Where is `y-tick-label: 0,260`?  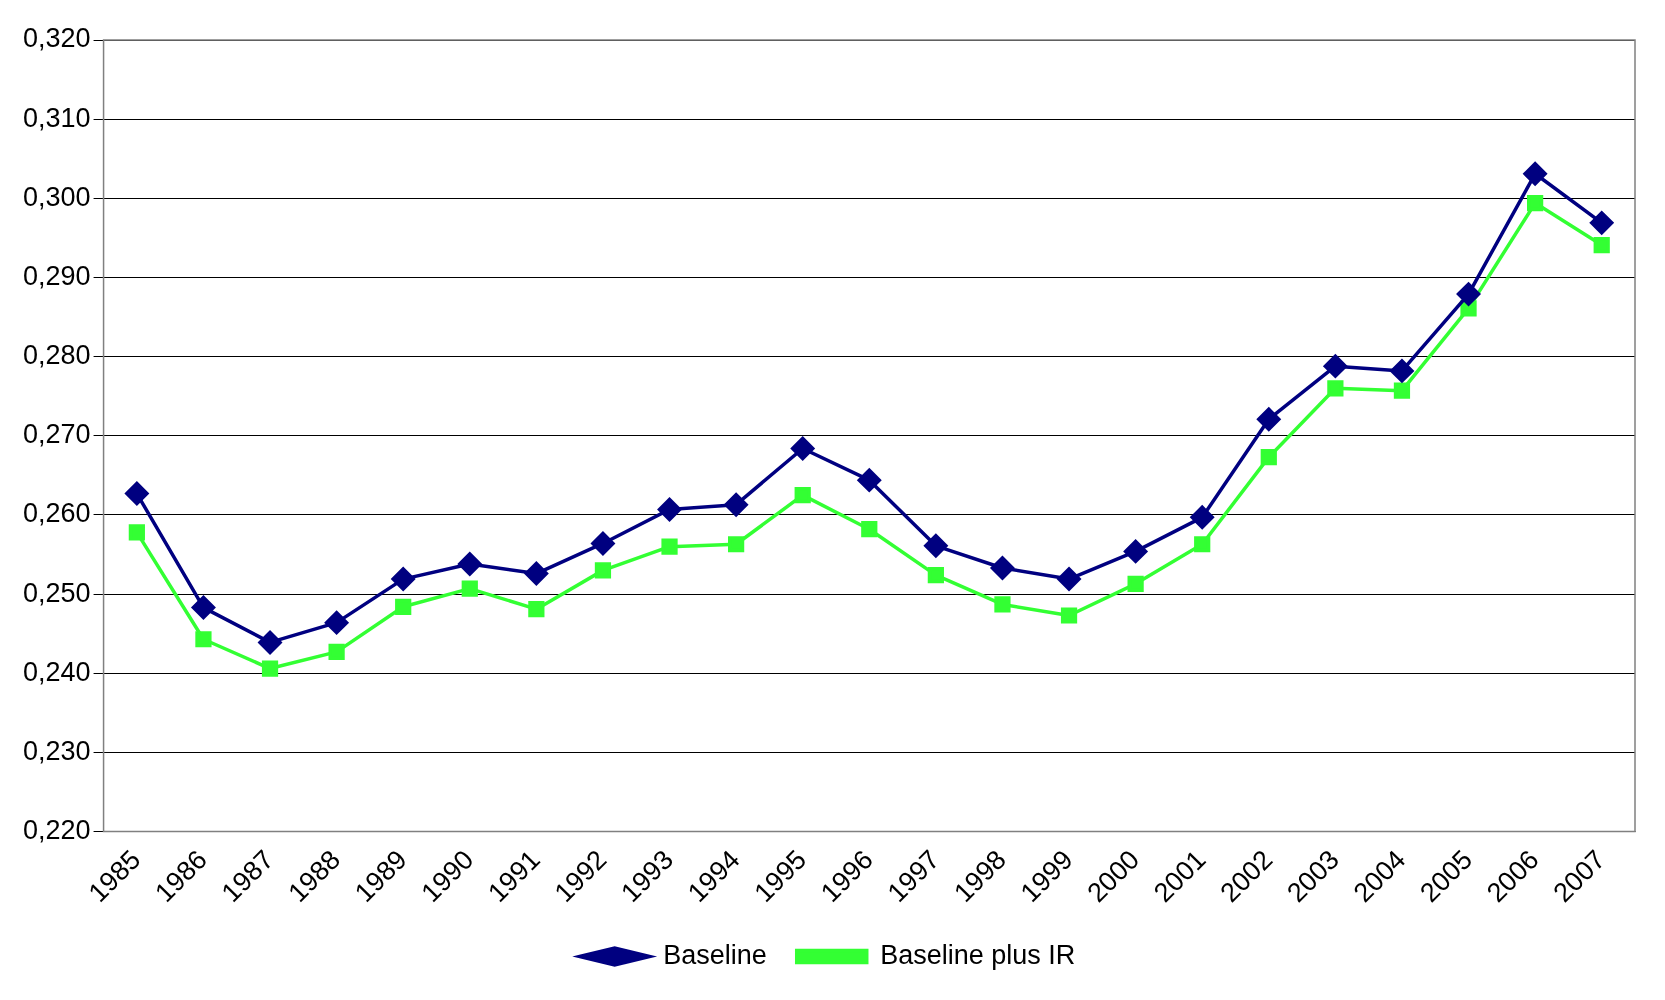
y-tick-label: 0,260 is located at coordinates (56, 513).